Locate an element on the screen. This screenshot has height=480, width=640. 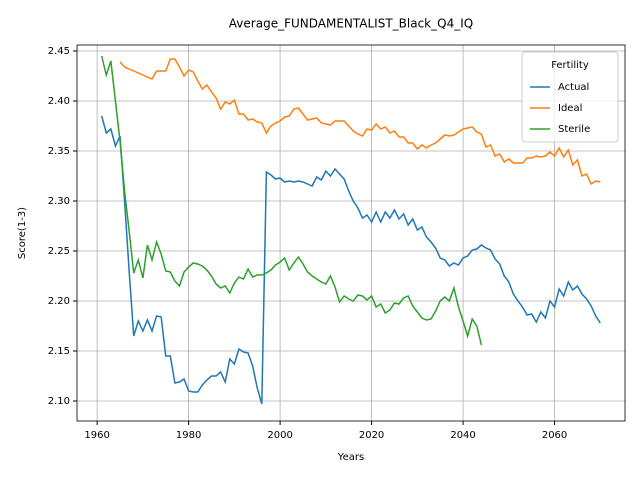
x-tick-label: 2000 is located at coordinates (279, 435).